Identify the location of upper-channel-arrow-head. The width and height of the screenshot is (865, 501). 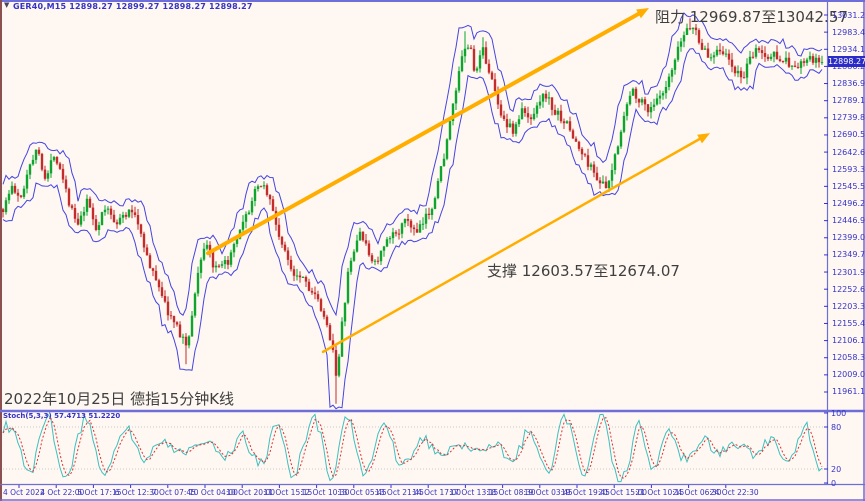
(642, 13).